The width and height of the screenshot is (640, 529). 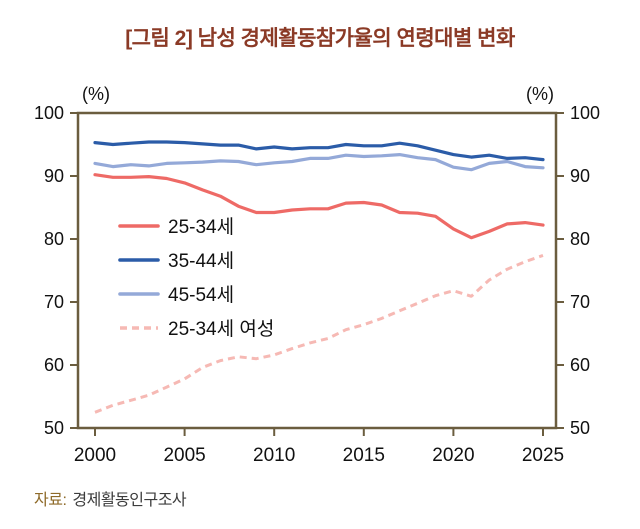 What do you see at coordinates (320, 38) in the screenshot?
I see `chart-title: [그림 2] 남성 경제활동참가율의 연령대별 변화` at bounding box center [320, 38].